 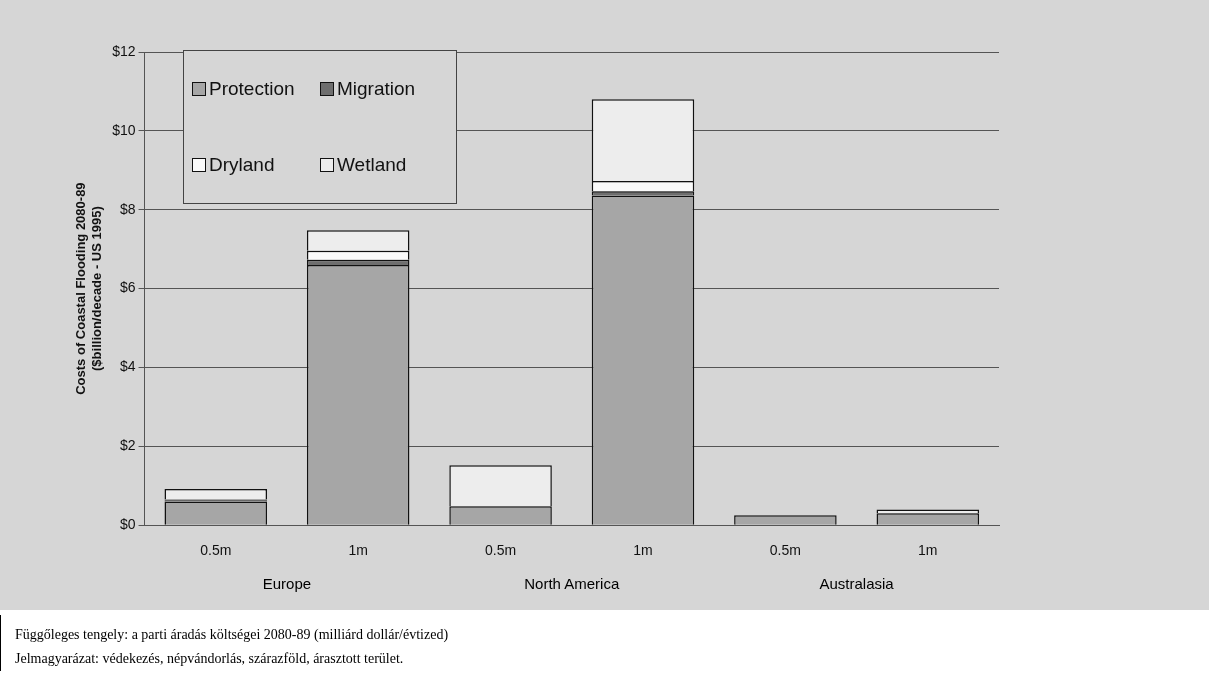 I want to click on text: Függőleges tengely: a parti áradás költségei 2080-89 (milliárd dollár/évtized), so click(x=232, y=635).